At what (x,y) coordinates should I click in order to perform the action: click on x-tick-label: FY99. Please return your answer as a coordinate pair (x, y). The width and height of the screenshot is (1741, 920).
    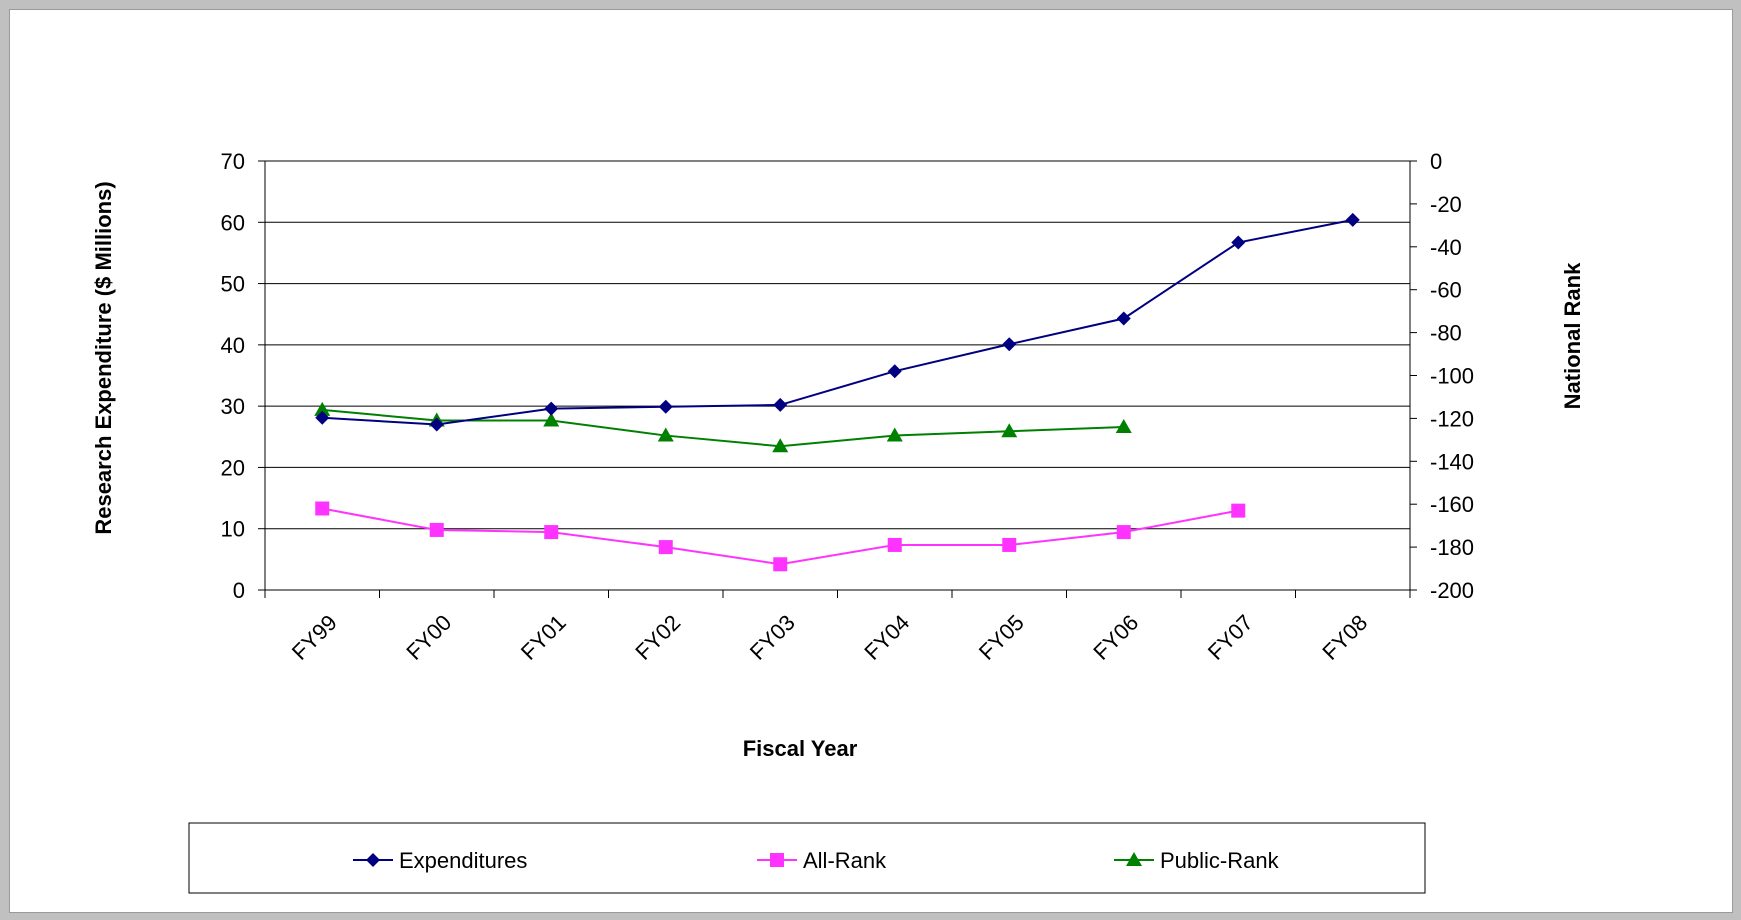
    Looking at the image, I should click on (314, 637).